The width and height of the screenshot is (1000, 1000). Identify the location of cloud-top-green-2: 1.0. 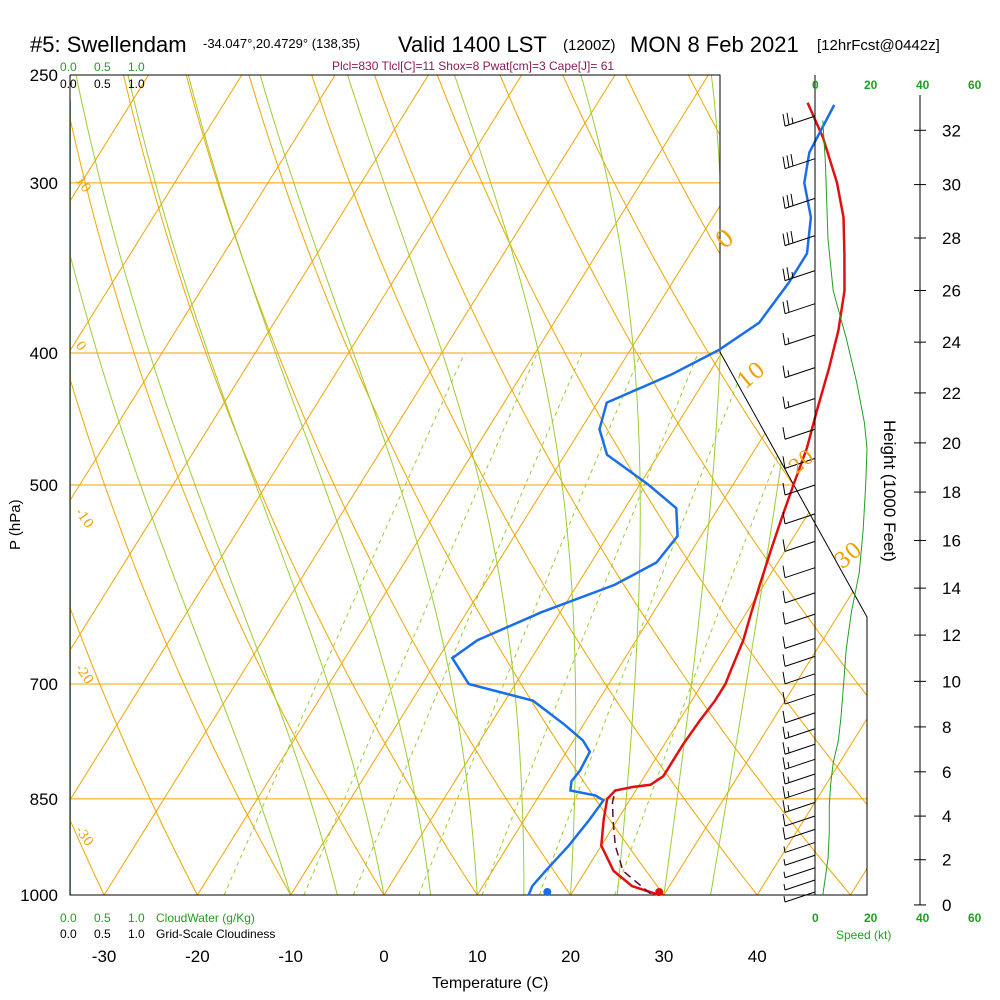
(136, 67).